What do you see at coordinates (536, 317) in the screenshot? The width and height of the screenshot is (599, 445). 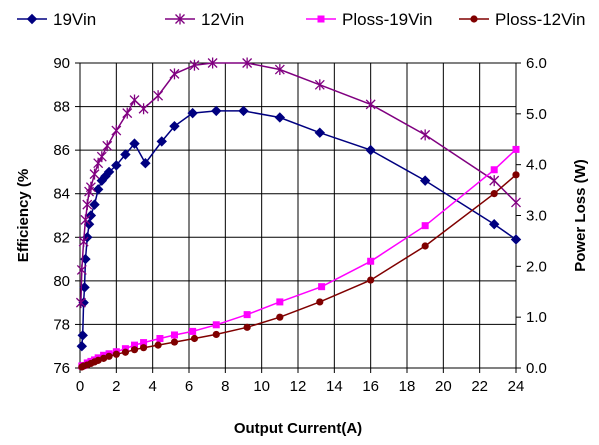 I see `y-right-tick-label: 1.0` at bounding box center [536, 317].